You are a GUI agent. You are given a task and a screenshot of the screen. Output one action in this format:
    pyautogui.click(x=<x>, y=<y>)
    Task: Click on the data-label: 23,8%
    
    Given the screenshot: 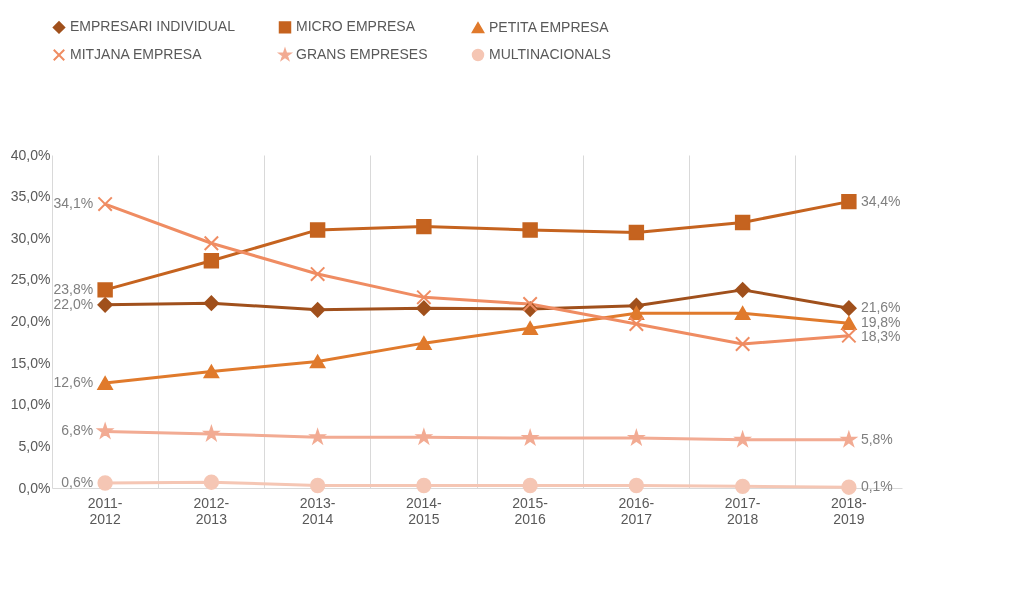 What is the action you would take?
    pyautogui.click(x=73, y=288)
    